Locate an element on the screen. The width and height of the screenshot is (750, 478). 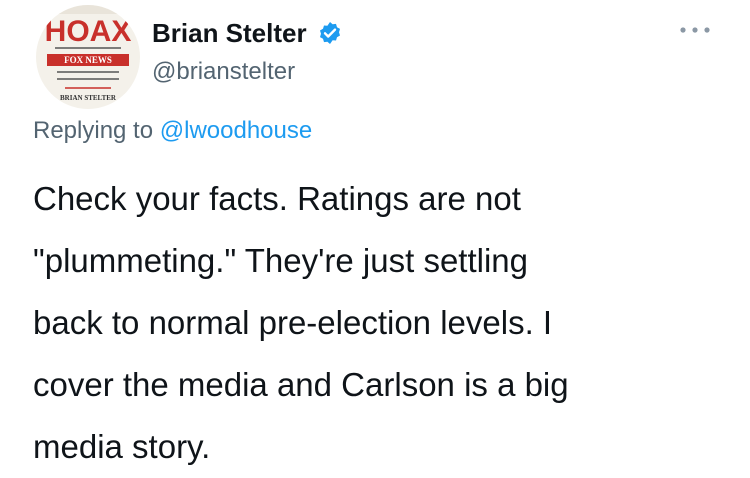
tweet-line: Check your facts. Ratings are not is located at coordinates (277, 198).